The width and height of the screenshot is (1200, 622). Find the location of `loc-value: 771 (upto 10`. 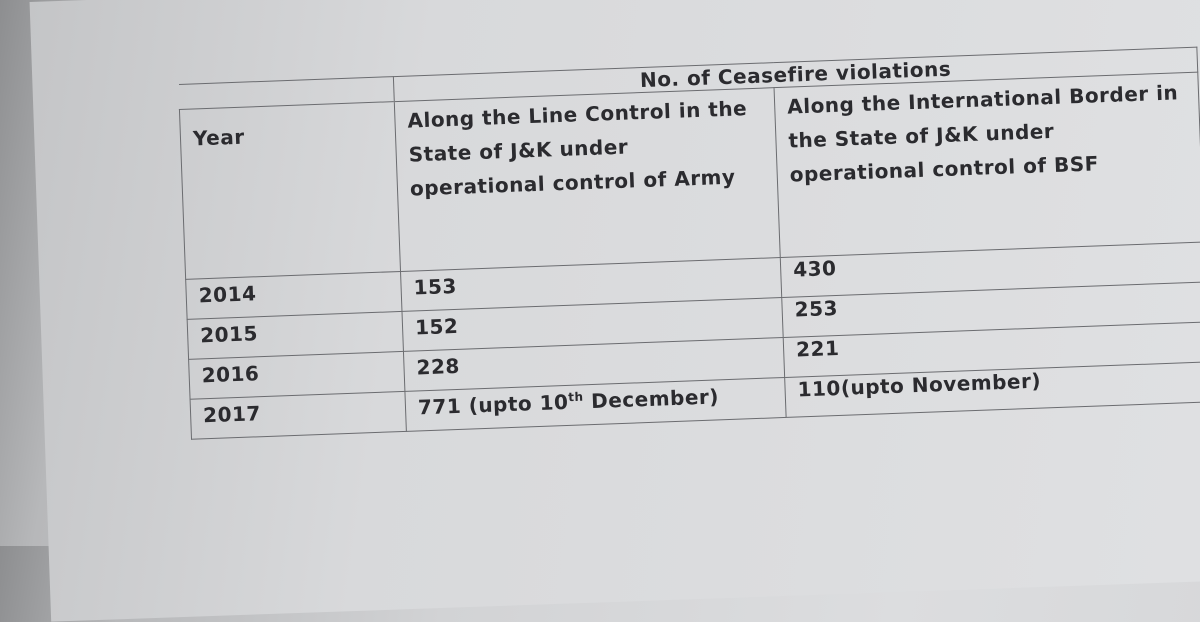

loc-value: 771 (upto 10 is located at coordinates (493, 404).